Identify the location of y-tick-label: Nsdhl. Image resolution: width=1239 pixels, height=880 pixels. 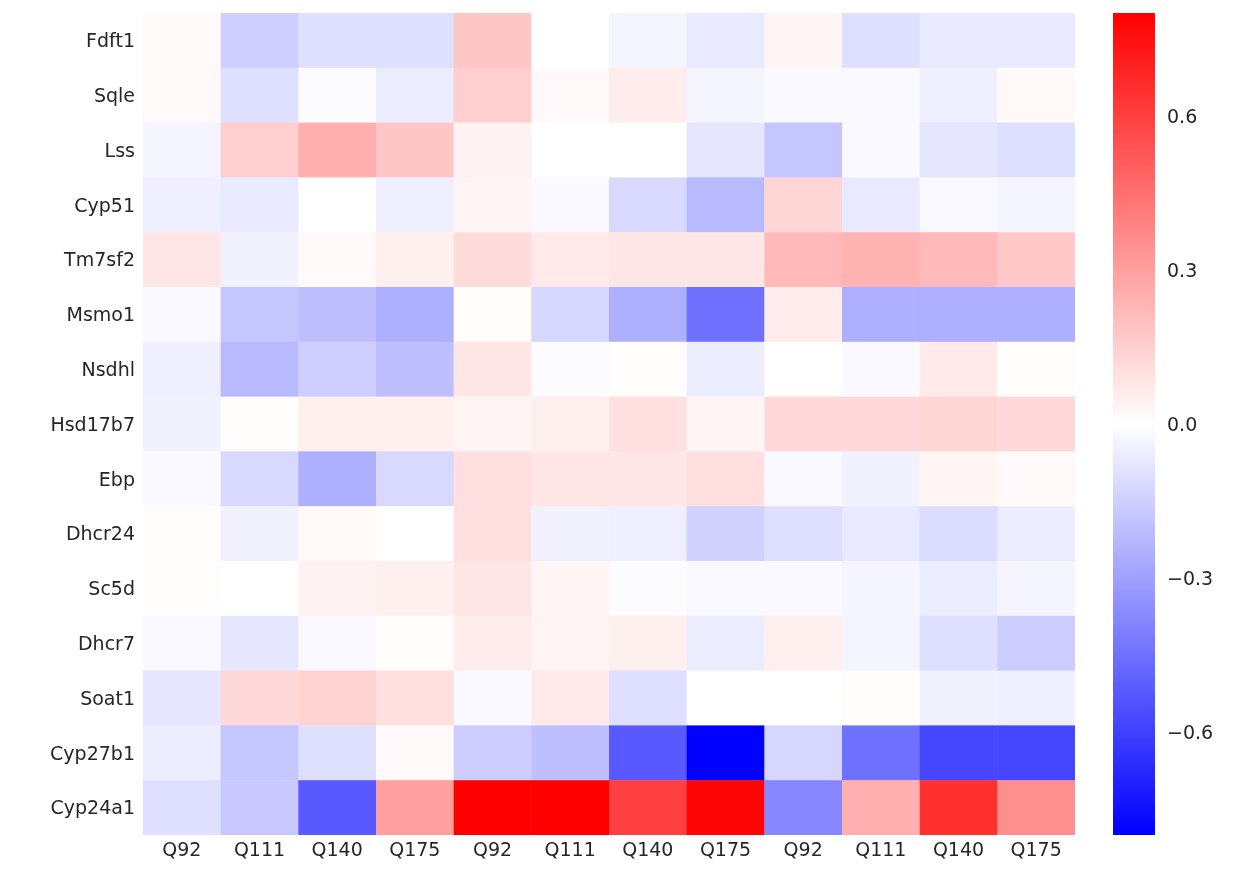
(108, 368).